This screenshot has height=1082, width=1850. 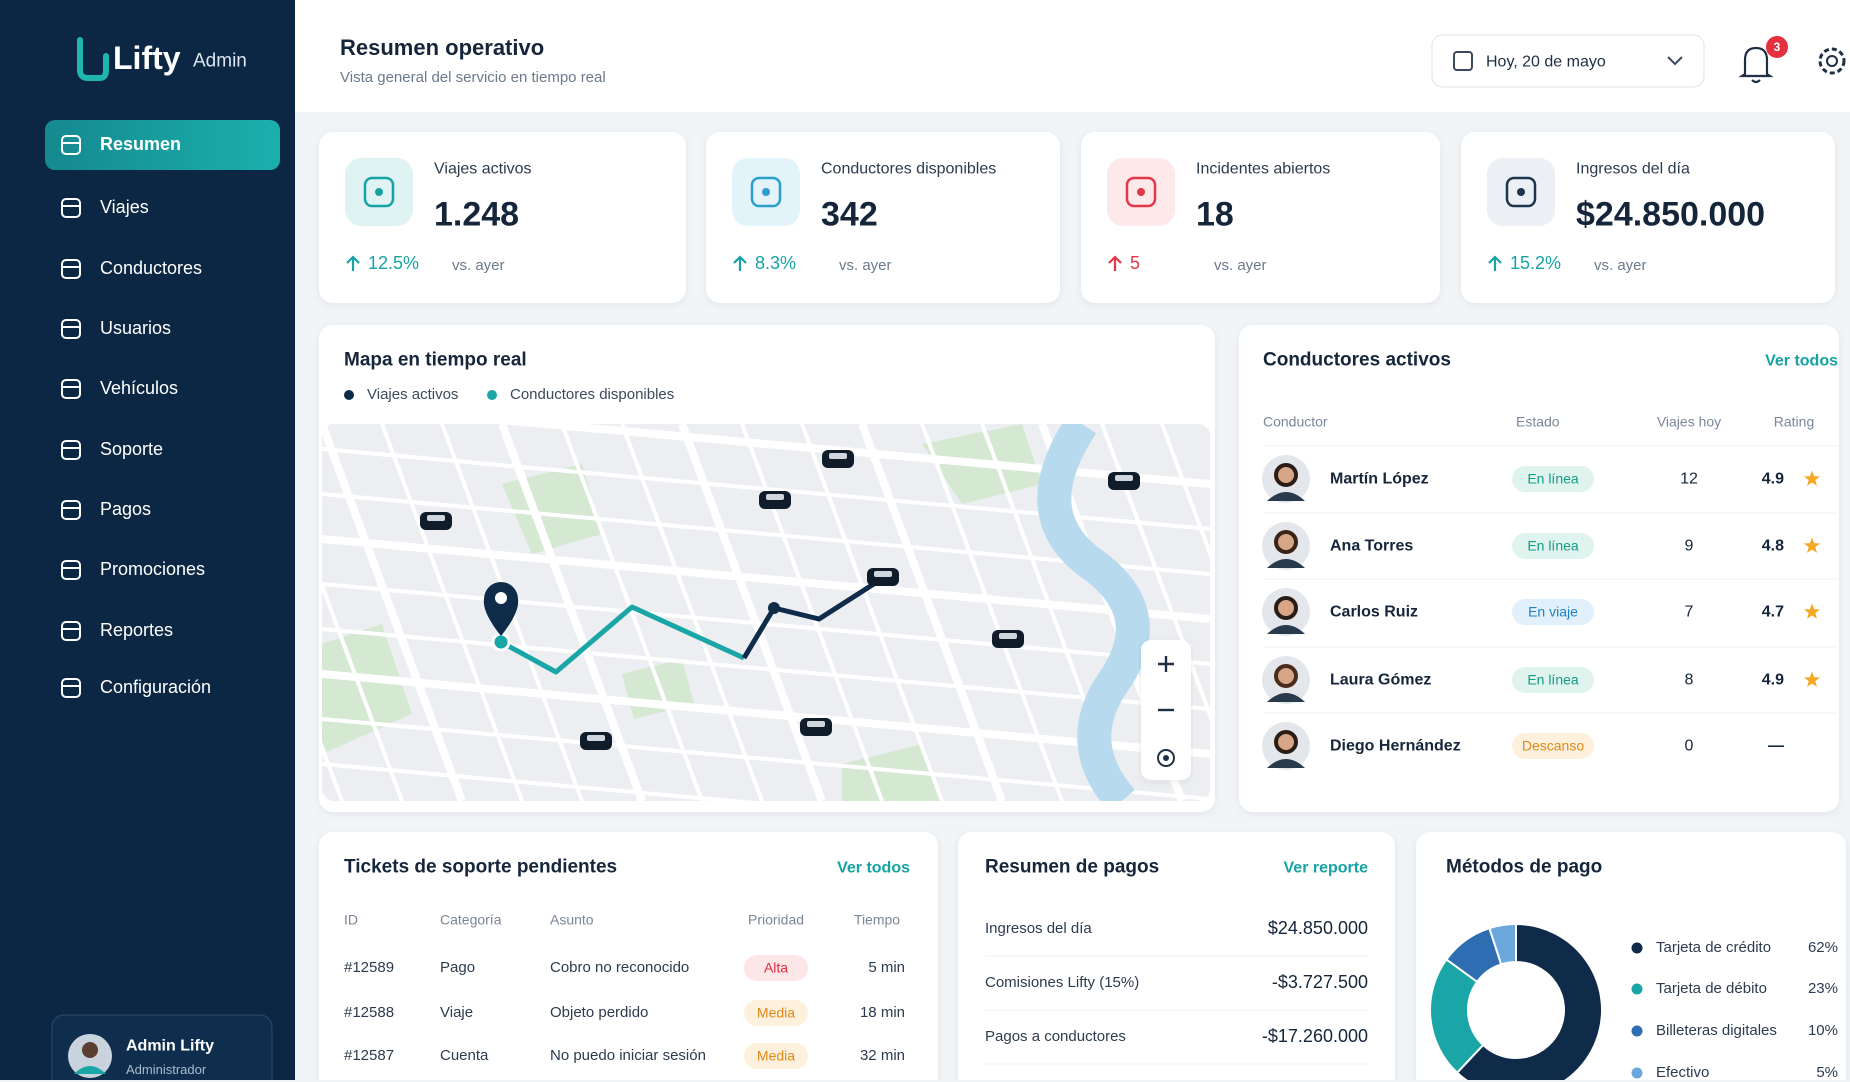 What do you see at coordinates (1166, 758) in the screenshot?
I see `locate` at bounding box center [1166, 758].